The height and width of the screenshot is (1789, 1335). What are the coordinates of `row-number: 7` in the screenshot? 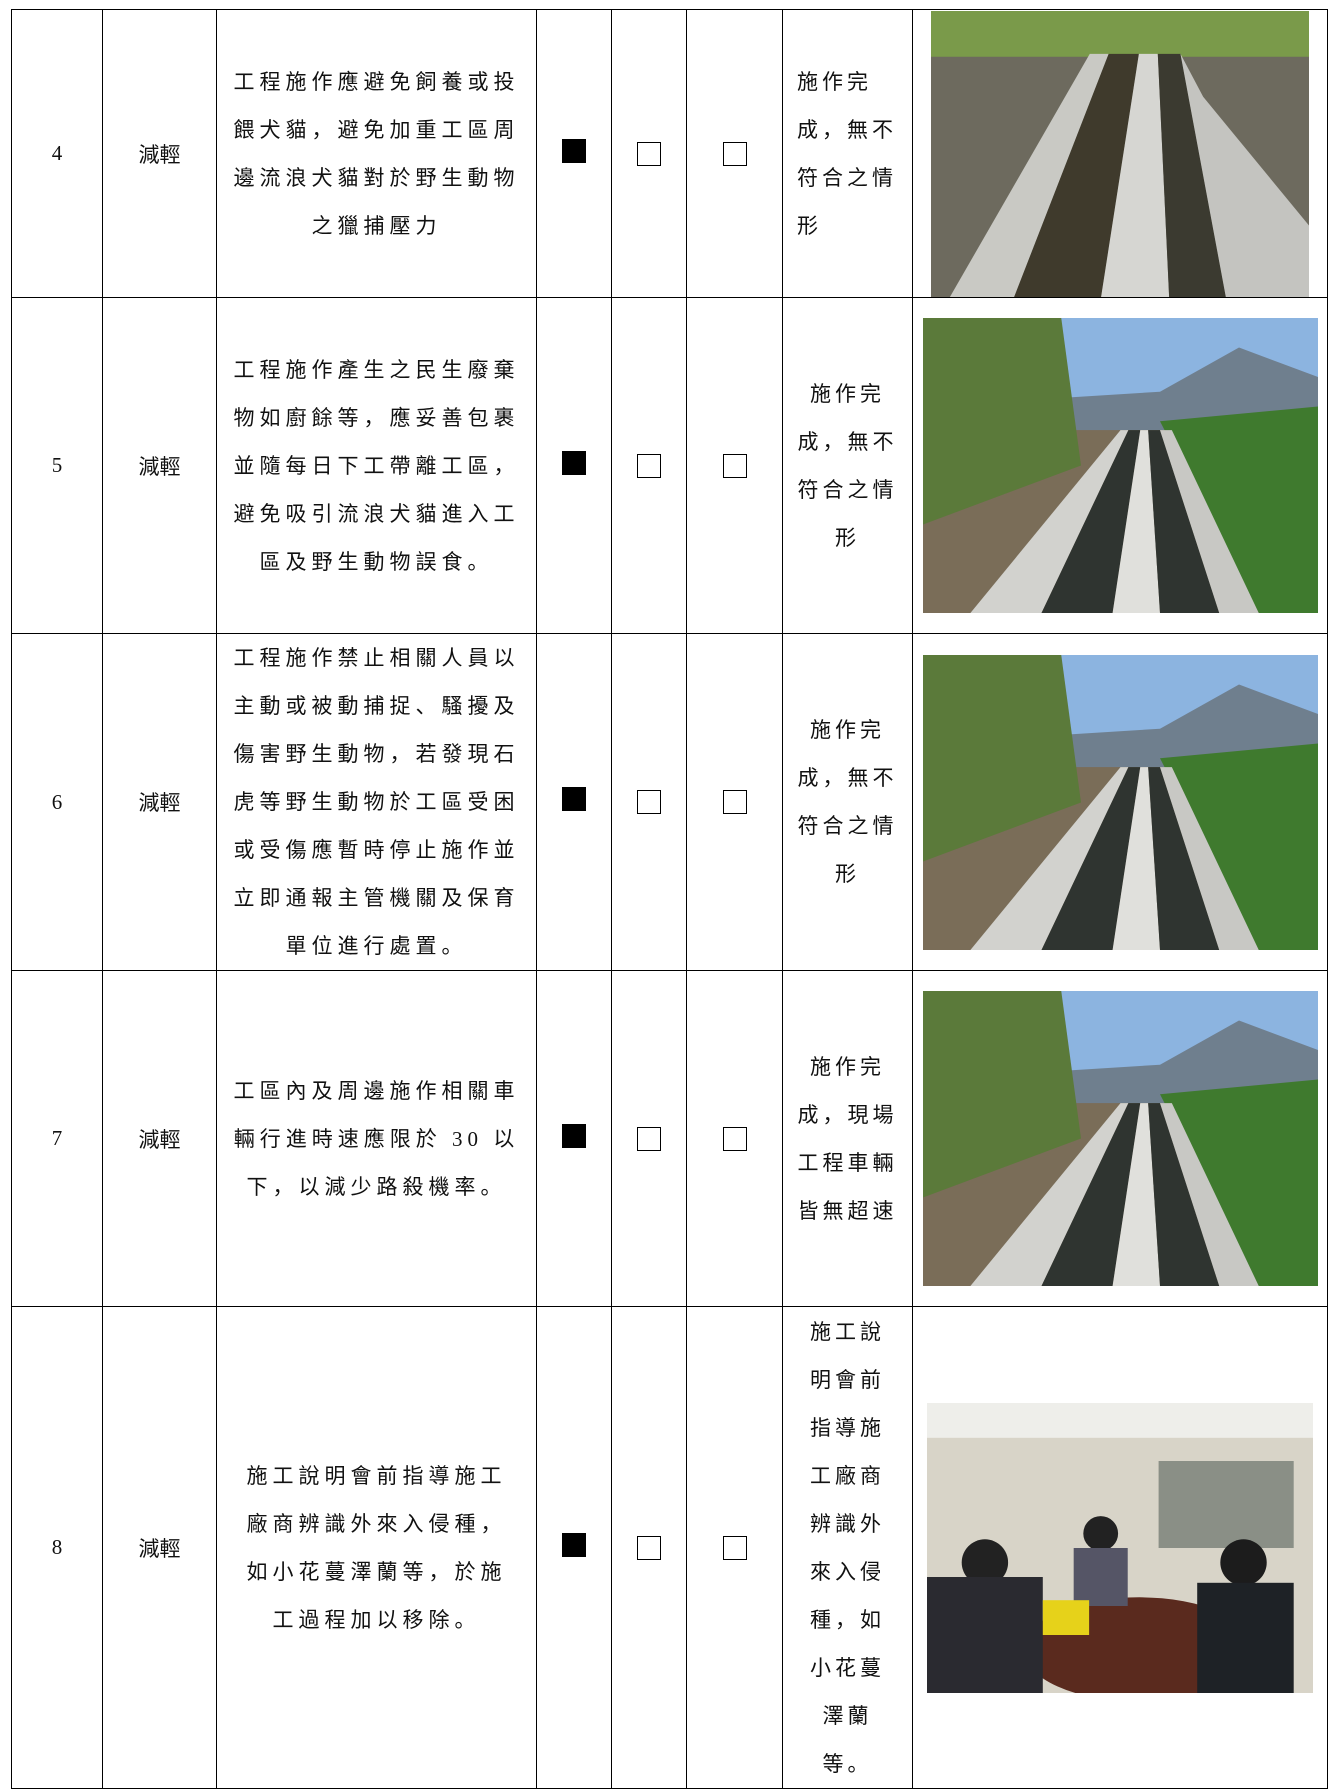 It's located at (57, 1138).